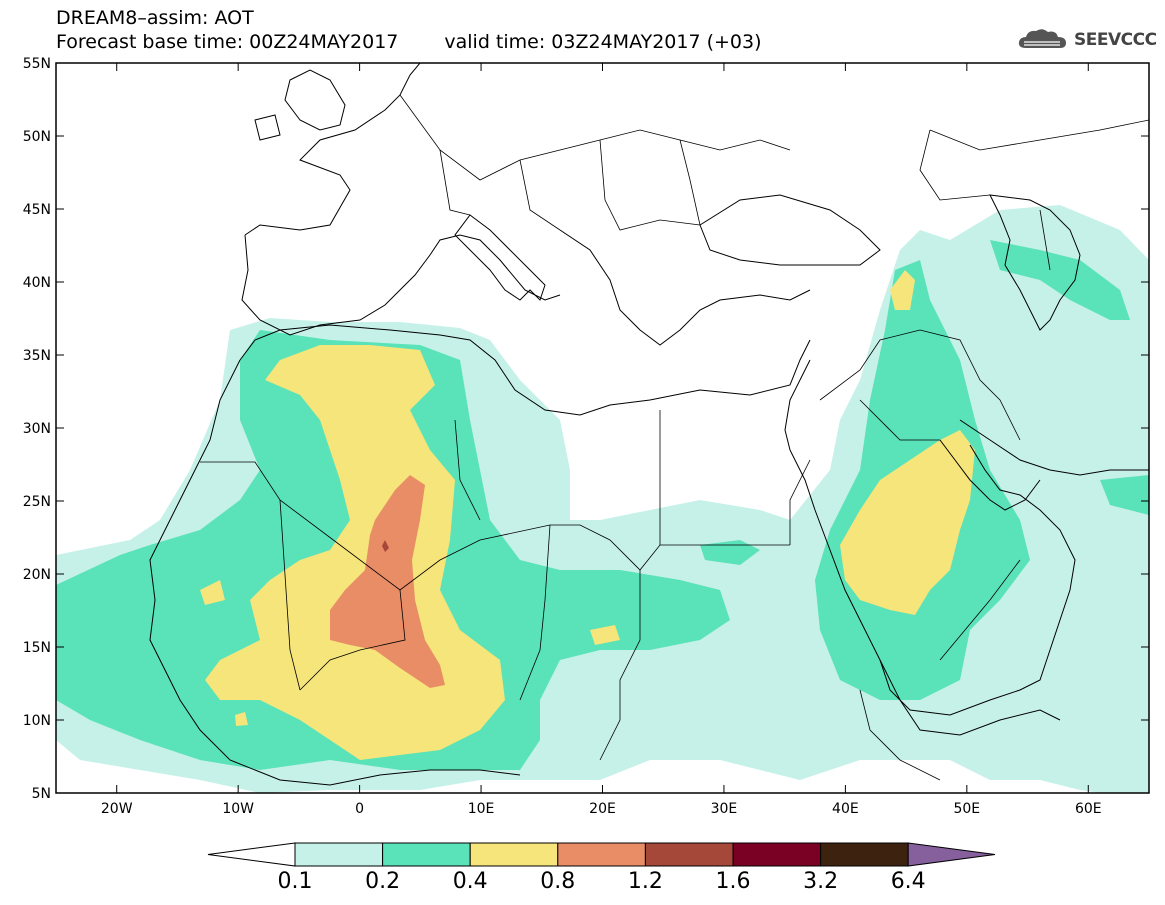  I want to click on colorbar-label: 6.4, so click(908, 881).